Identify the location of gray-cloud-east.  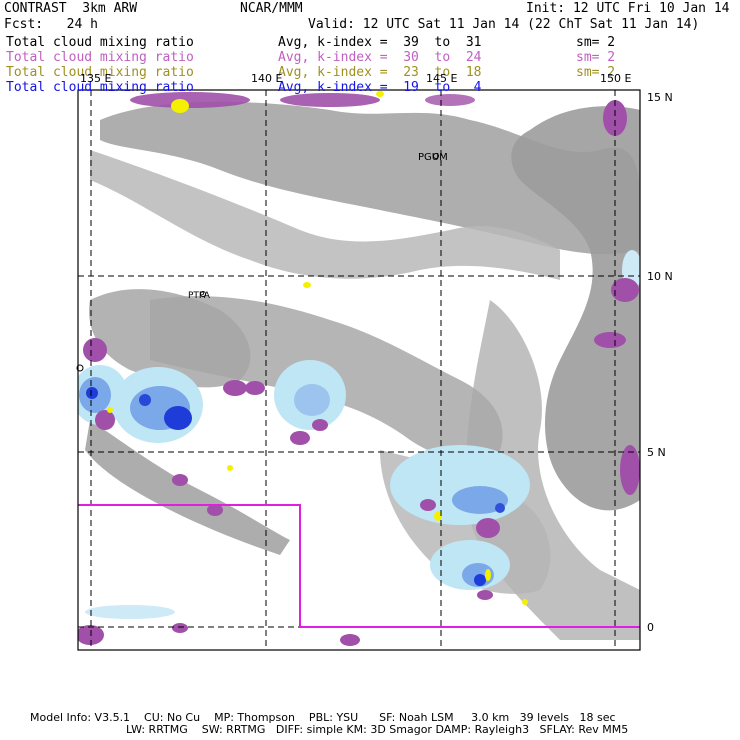
(575, 308).